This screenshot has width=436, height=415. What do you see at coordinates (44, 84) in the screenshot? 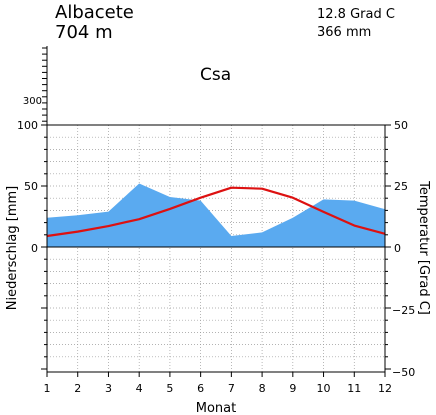
I see `upper-axis-ticks` at bounding box center [44, 84].